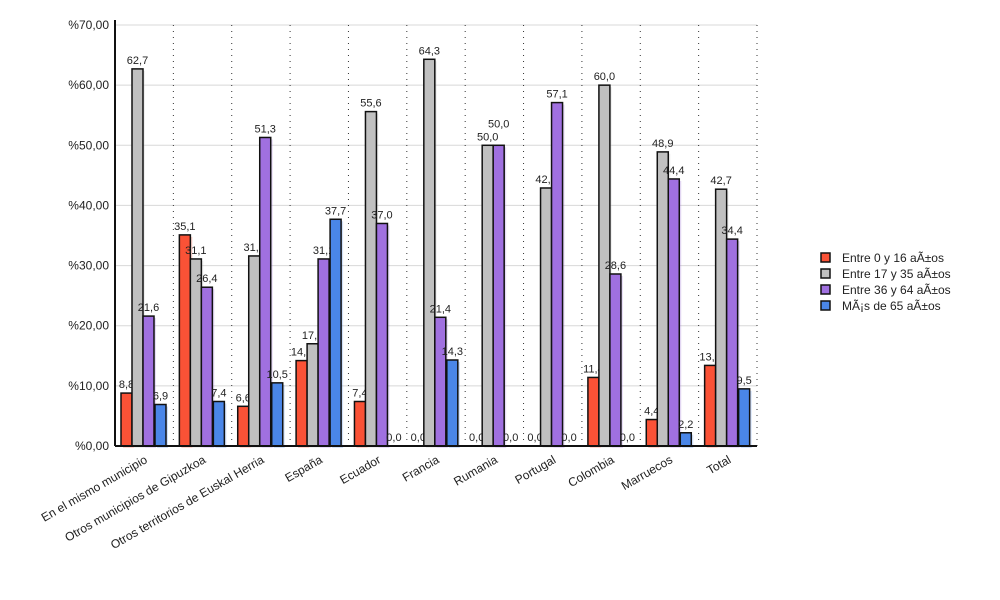  Describe the element at coordinates (148, 308) in the screenshot. I see `data-label: 21,6` at that location.